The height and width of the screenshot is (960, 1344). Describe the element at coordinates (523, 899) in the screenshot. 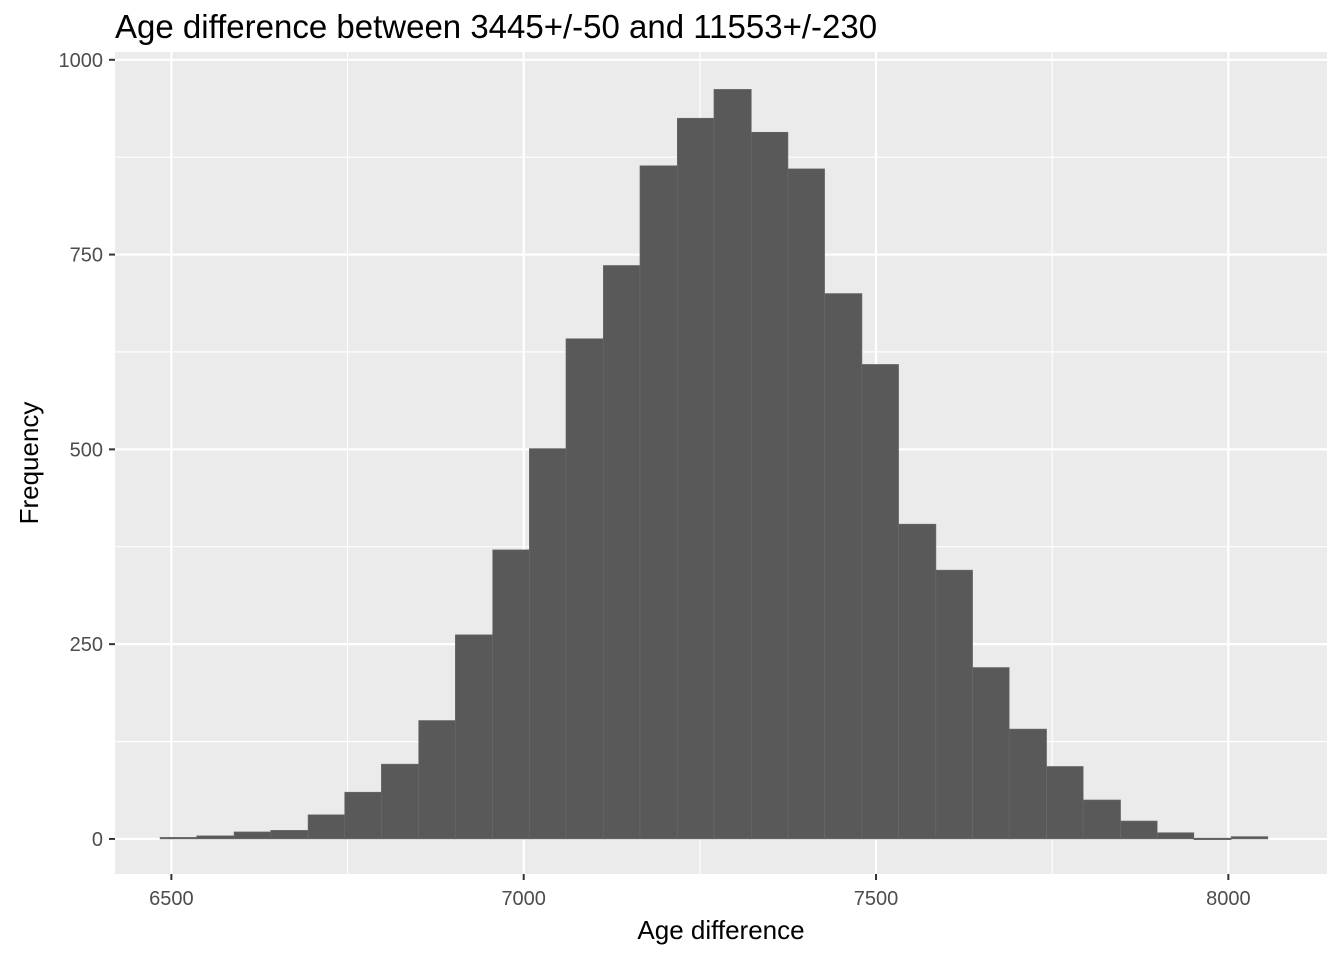

I see `x-tick-label: 7000` at that location.